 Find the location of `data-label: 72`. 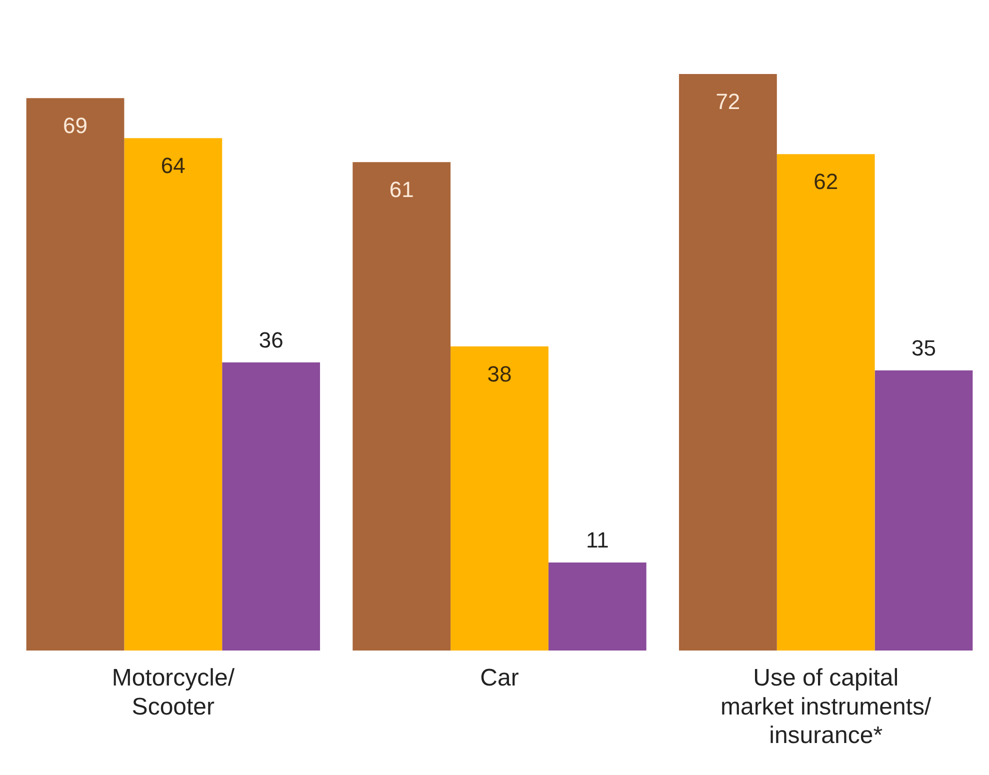

data-label: 72 is located at coordinates (728, 101).